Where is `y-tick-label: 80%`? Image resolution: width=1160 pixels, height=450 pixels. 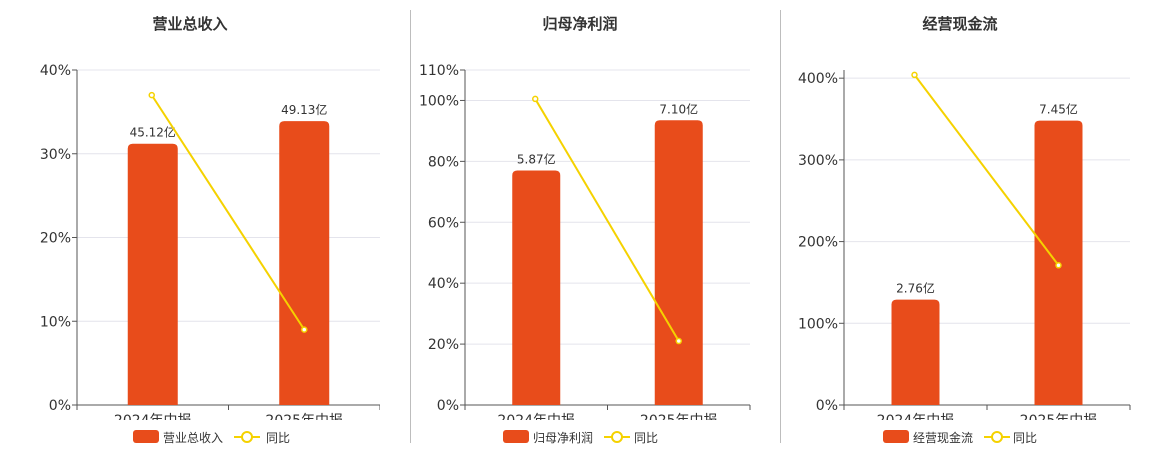
y-tick-label: 80% is located at coordinates (443, 162).